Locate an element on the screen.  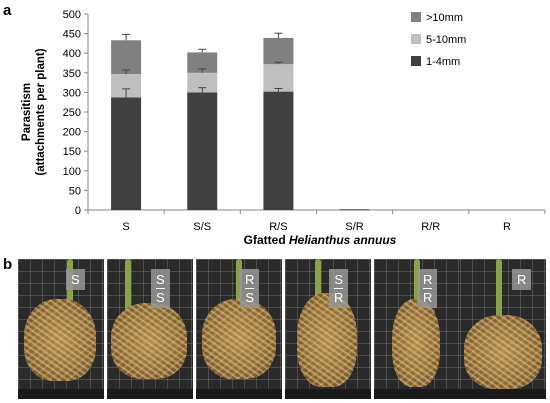
y-tick-label: 250 is located at coordinates (72, 113).